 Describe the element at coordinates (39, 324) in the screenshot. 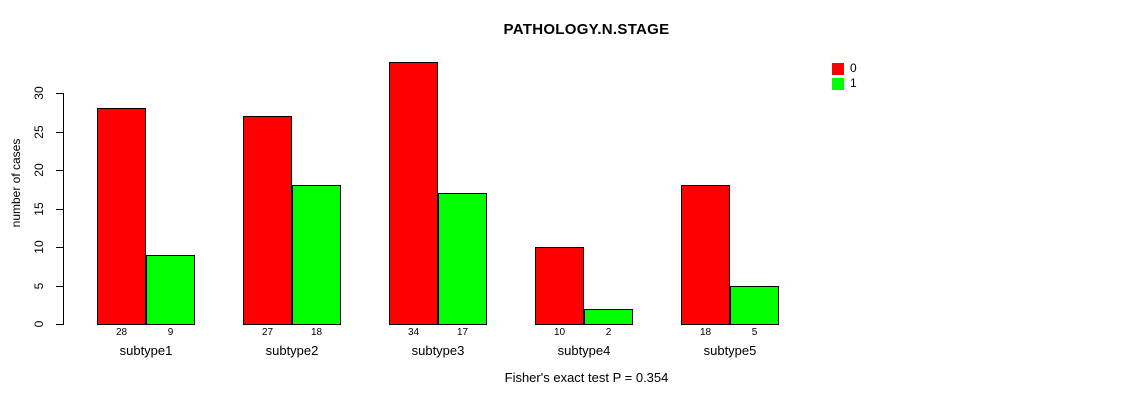

I see `y-axis-tick-label: 0` at that location.